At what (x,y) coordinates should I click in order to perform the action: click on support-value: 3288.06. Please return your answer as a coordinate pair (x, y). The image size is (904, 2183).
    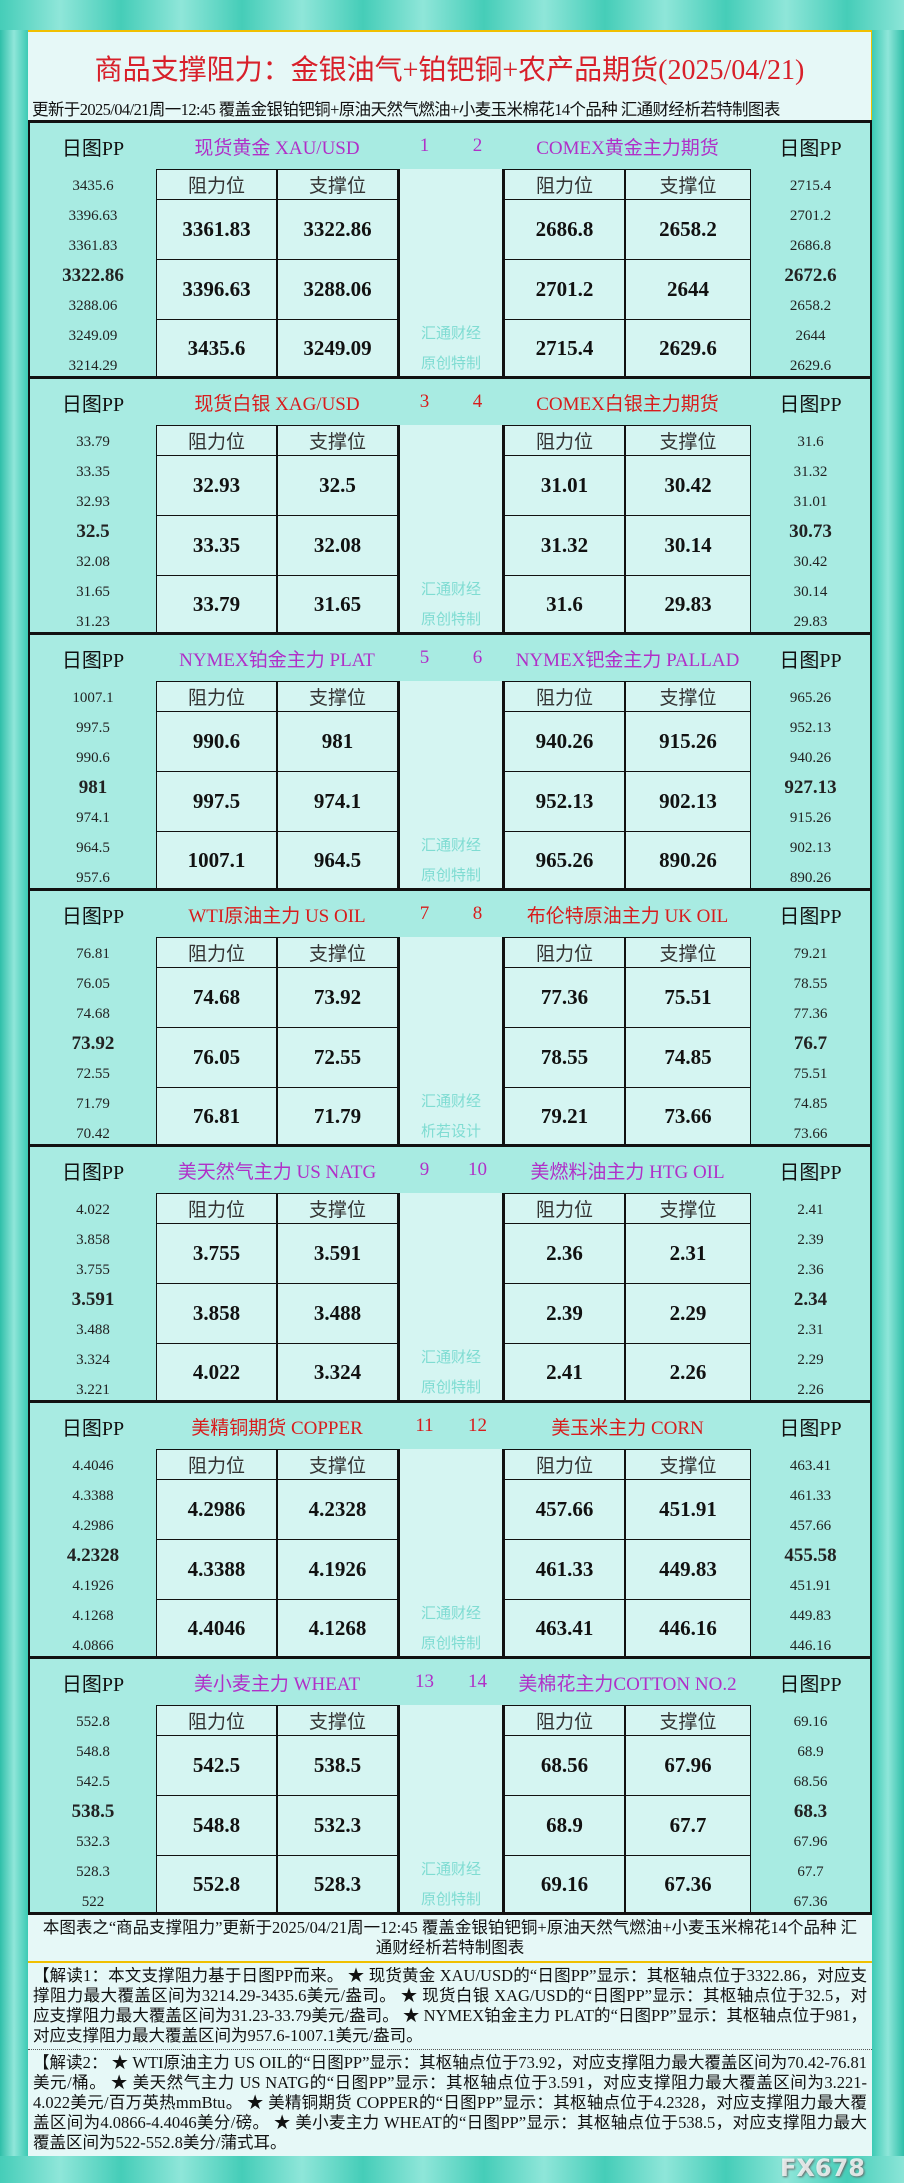
    Looking at the image, I should click on (337, 289).